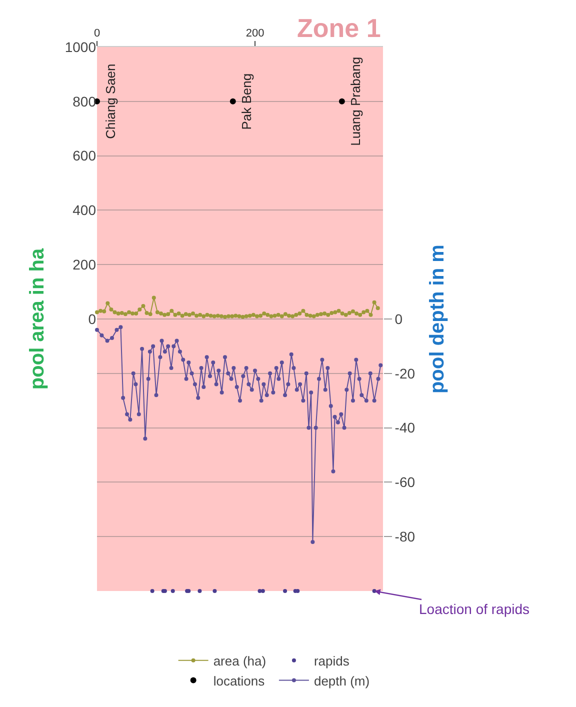 The width and height of the screenshot is (576, 707). I want to click on y-tick-label: 200, so click(84, 264).